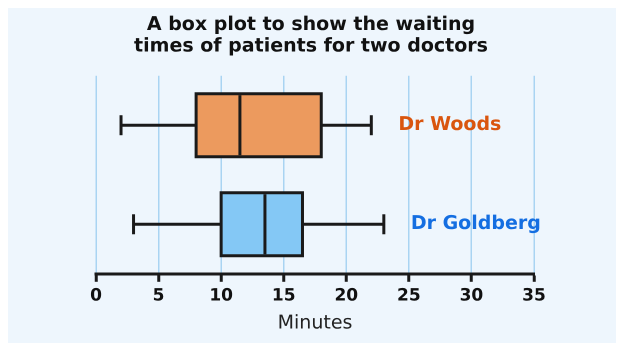 This screenshot has width=624, height=351. Describe the element at coordinates (475, 223) in the screenshot. I see `y-tick-label: Dr Goldberg` at that location.